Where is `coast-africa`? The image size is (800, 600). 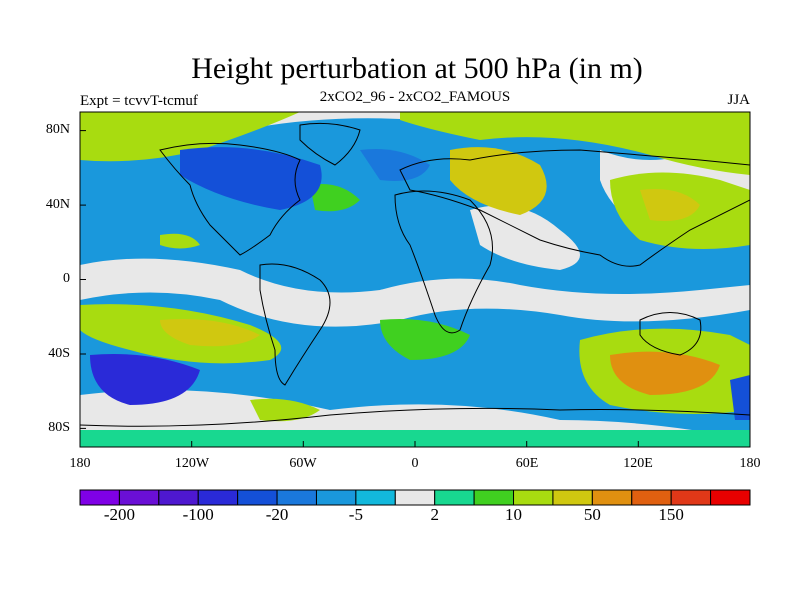
coast-africa is located at coordinates (443, 262).